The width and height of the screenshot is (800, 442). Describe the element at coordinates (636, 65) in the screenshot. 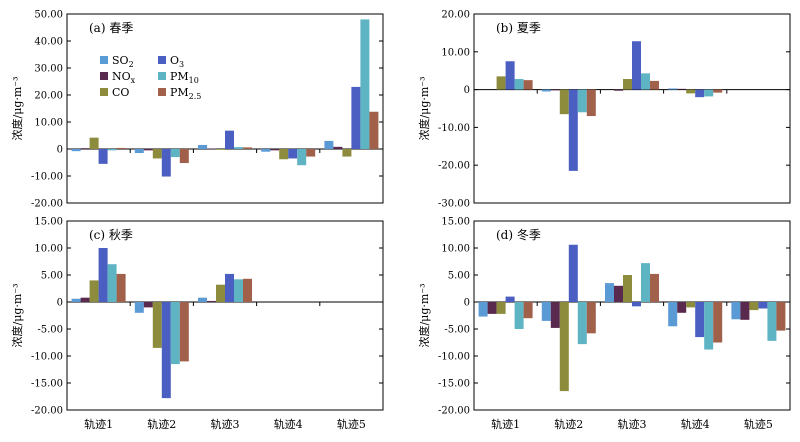

I see `bar-o3-traj3` at that location.